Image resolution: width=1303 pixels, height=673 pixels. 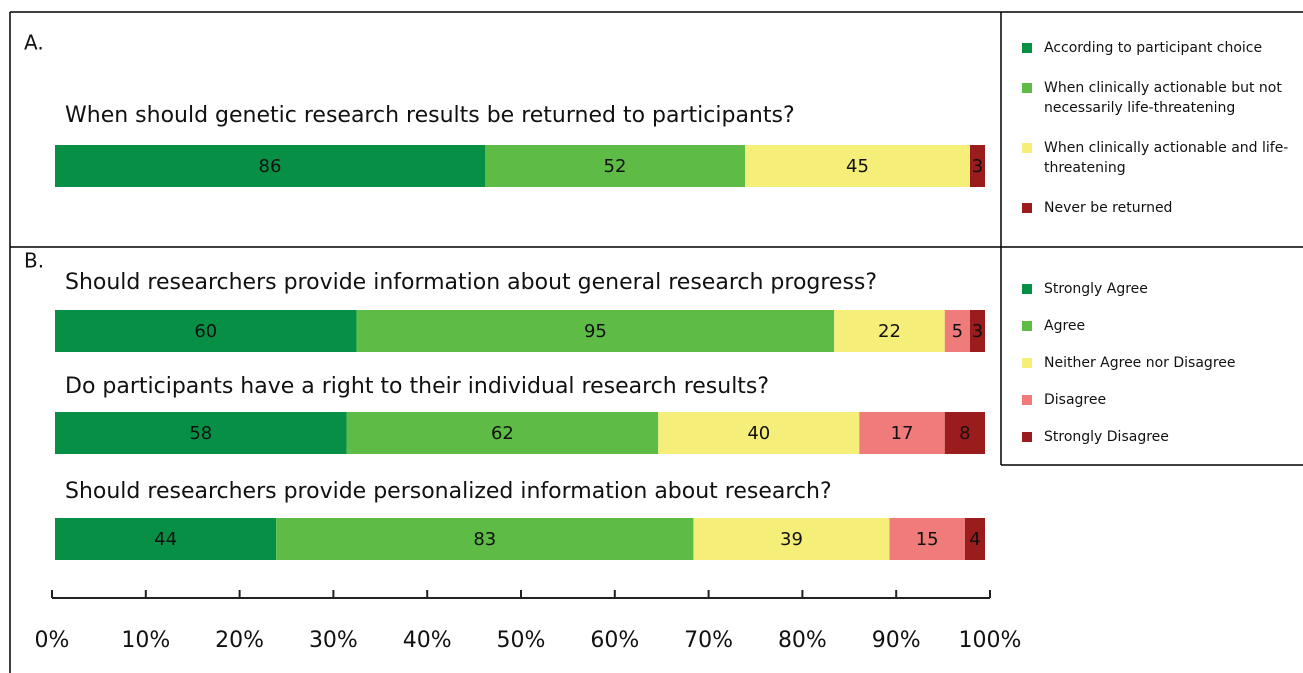 What do you see at coordinates (521, 640) in the screenshot?
I see `x-tick-label: 50%` at bounding box center [521, 640].